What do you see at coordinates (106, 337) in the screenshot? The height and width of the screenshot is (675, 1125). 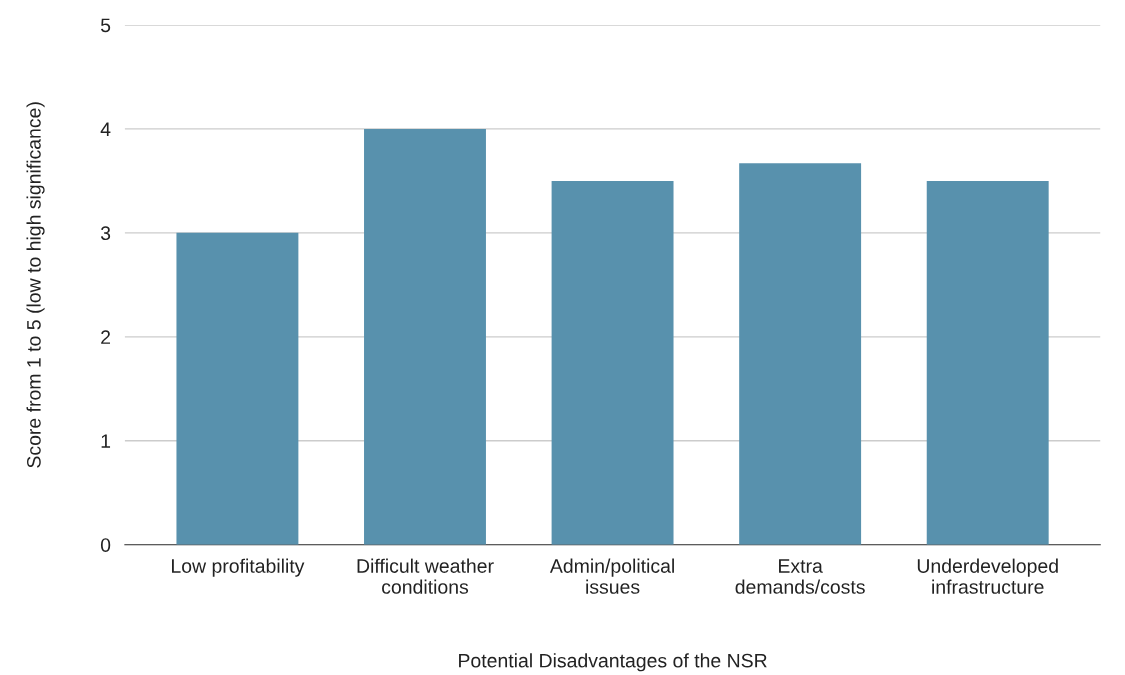 I see `y-tick-label: 2` at bounding box center [106, 337].